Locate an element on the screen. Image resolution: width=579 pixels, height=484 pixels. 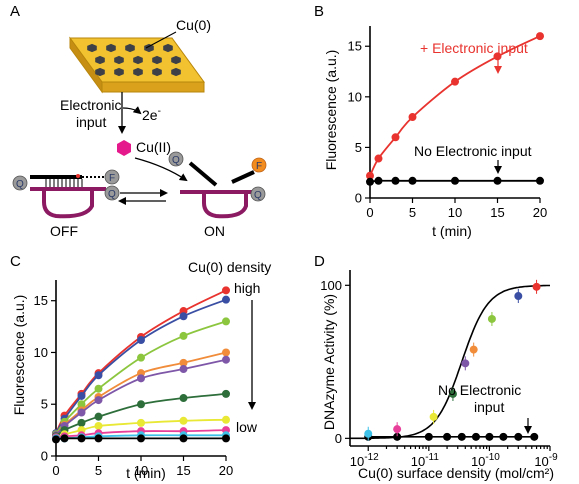
chart-d-x-tick-label: 10-11 is located at coordinates (425, 460).